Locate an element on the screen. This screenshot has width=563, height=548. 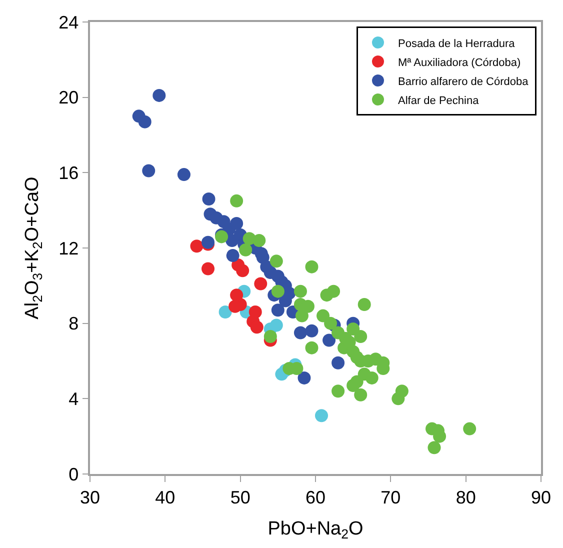
y-tick-label: 20 is located at coordinates (68, 98).